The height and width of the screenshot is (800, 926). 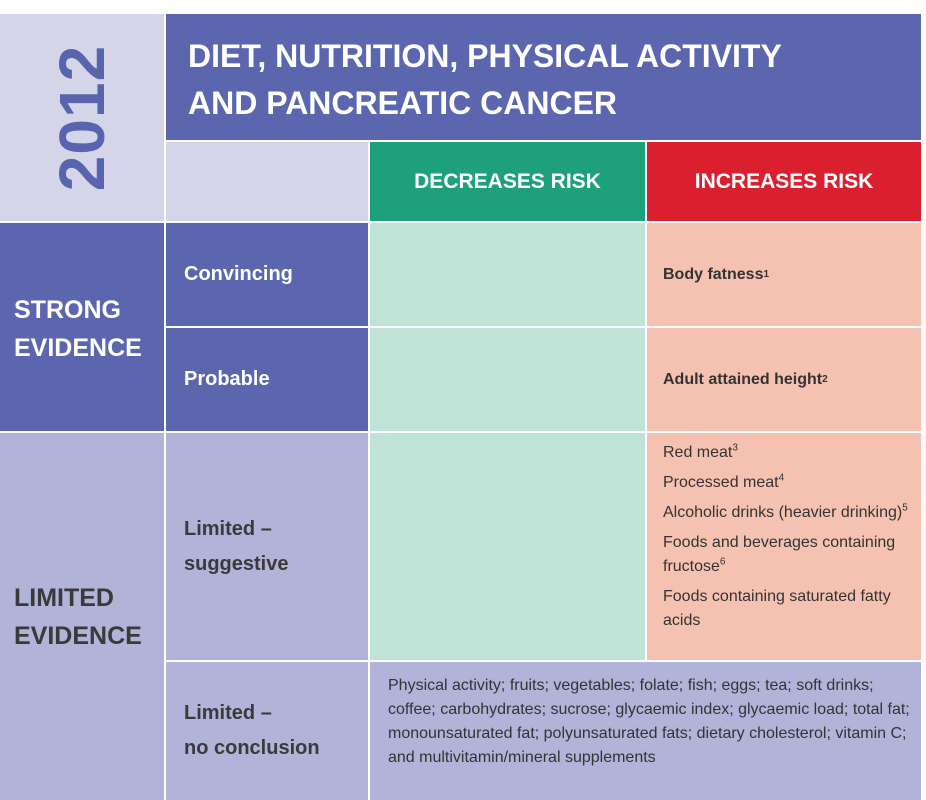 I want to click on convincing-label: Convincing, so click(x=267, y=274).